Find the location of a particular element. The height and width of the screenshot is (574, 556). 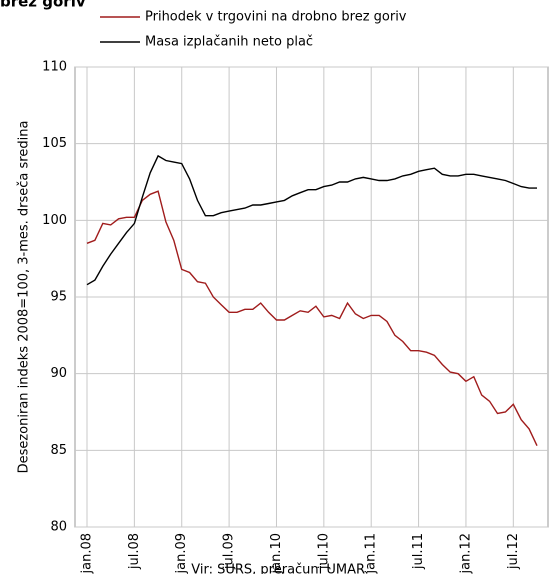

y-tick-label: 80 is located at coordinates (58, 527).